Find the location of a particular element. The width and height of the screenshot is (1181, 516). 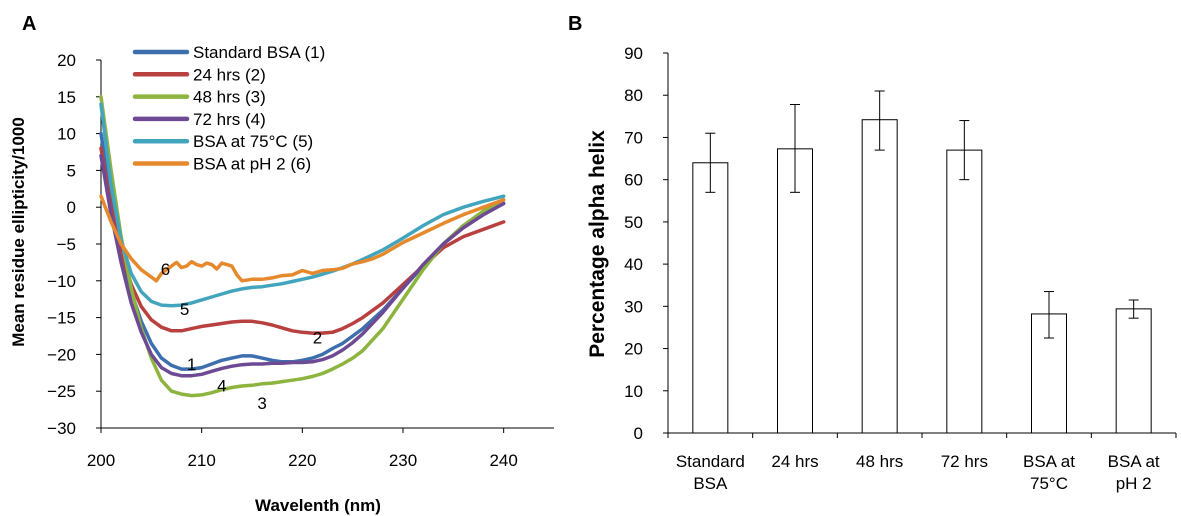

panel-letter-a: A is located at coordinates (29, 24).